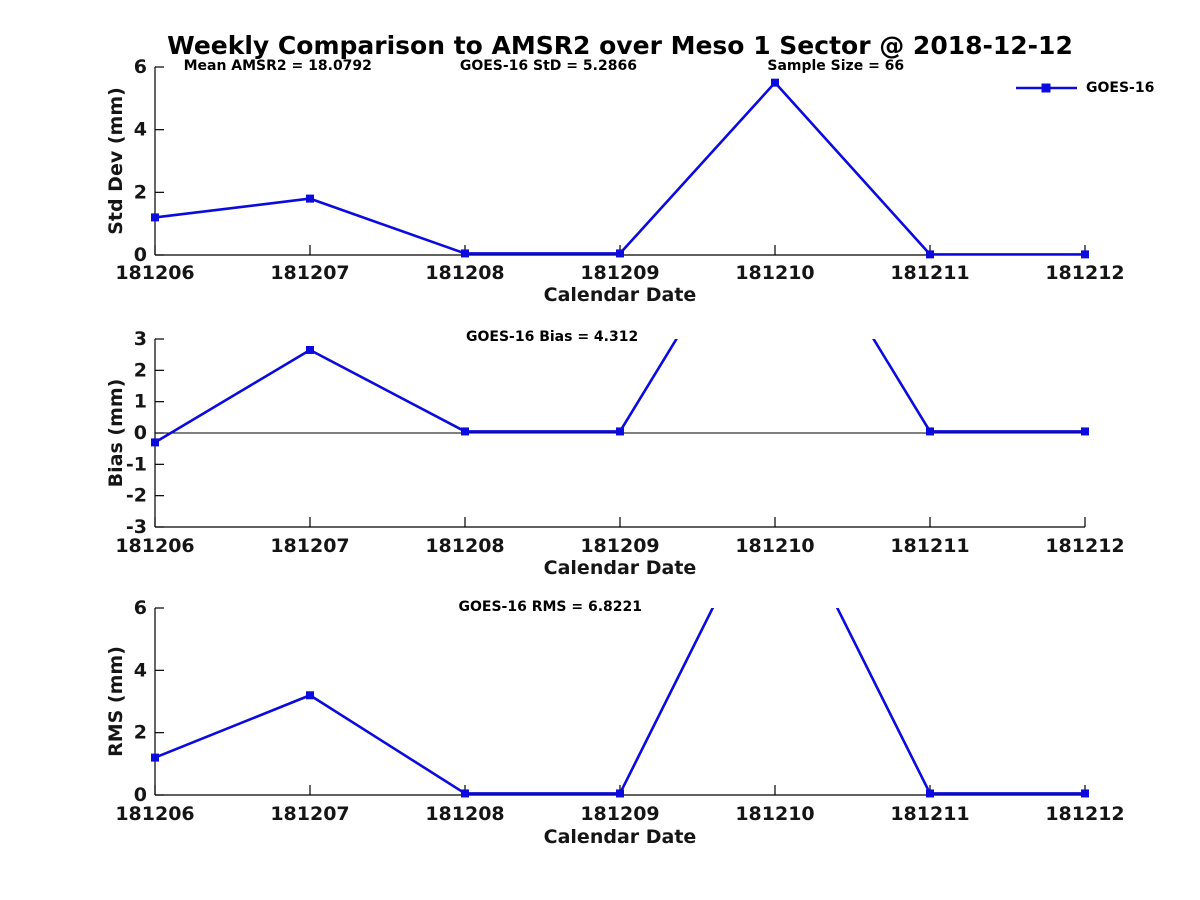 The image size is (1200, 900). I want to click on std-dev-ylabel: Std Dev (mm), so click(116, 161).